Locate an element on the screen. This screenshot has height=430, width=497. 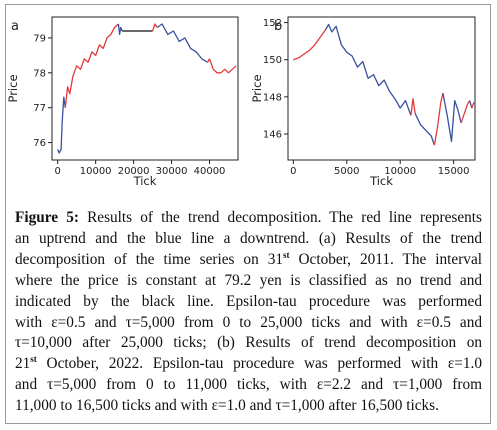
caption-superscript-2: st is located at coordinates (33, 359).